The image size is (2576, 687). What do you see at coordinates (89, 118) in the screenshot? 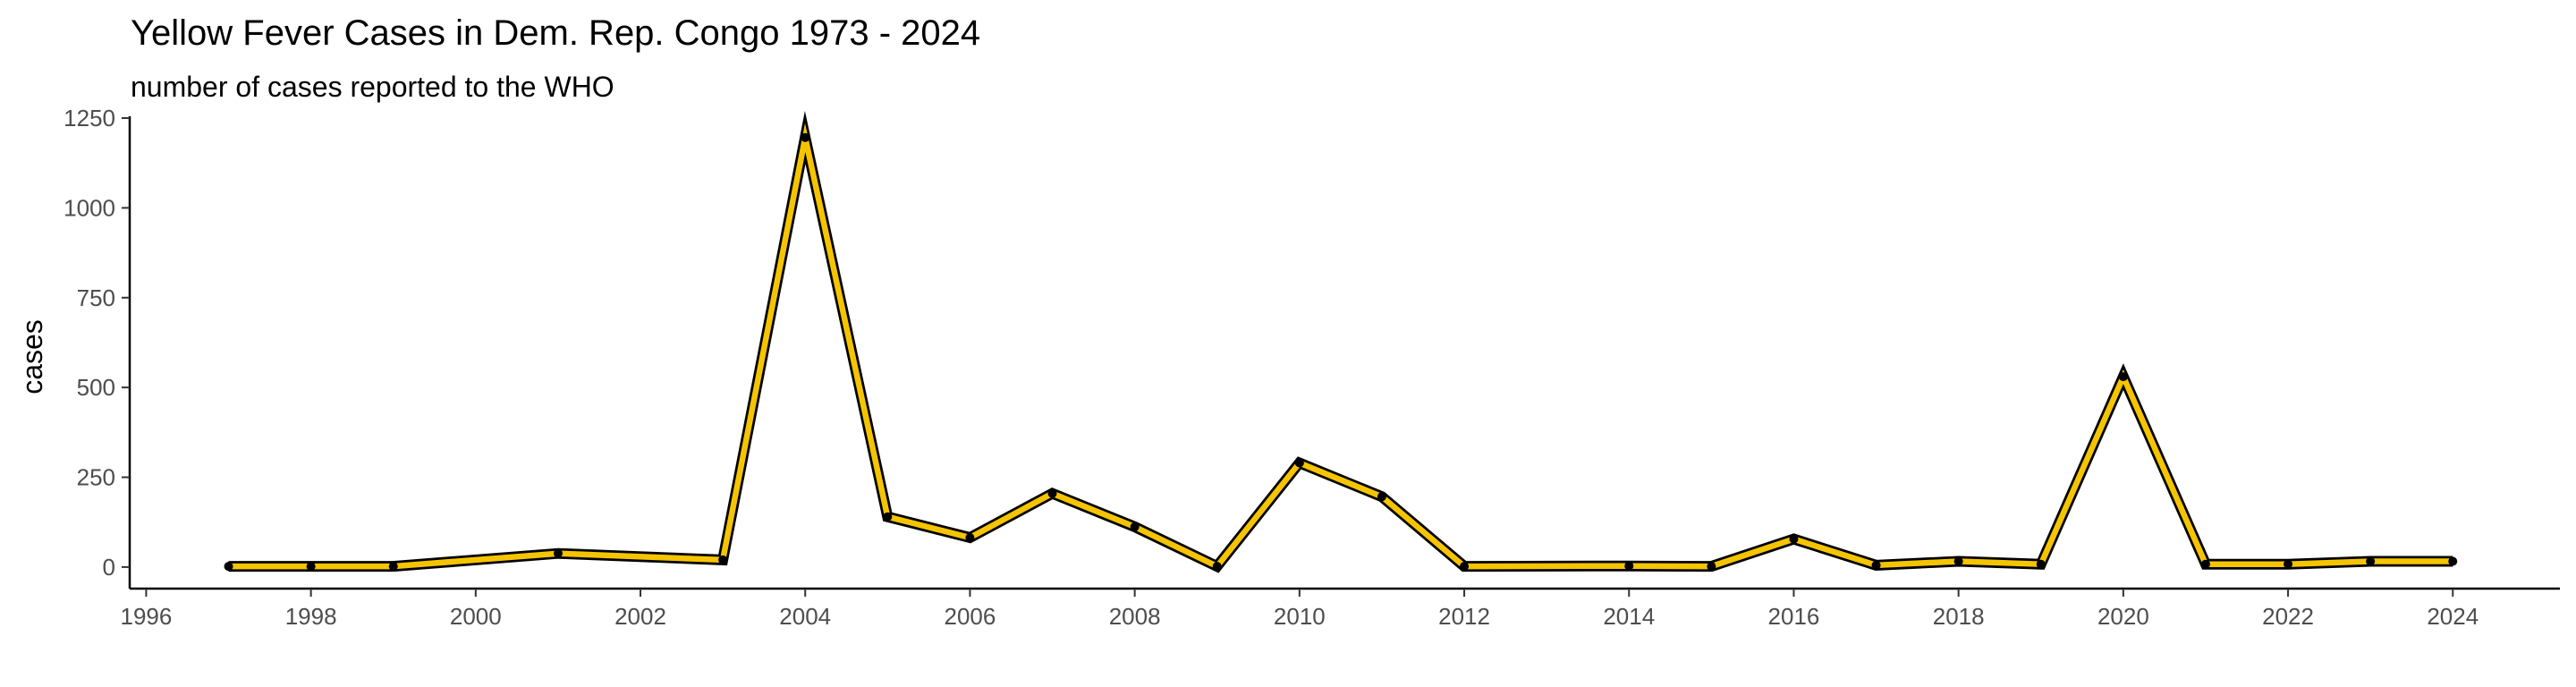
I see `y-tick-label: 1250` at bounding box center [89, 118].